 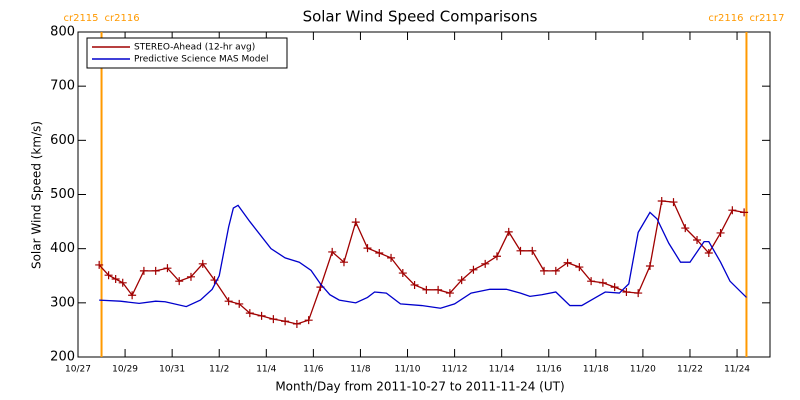 What do you see at coordinates (172, 370) in the screenshot?
I see `x-tick-label: 10/31` at bounding box center [172, 370].